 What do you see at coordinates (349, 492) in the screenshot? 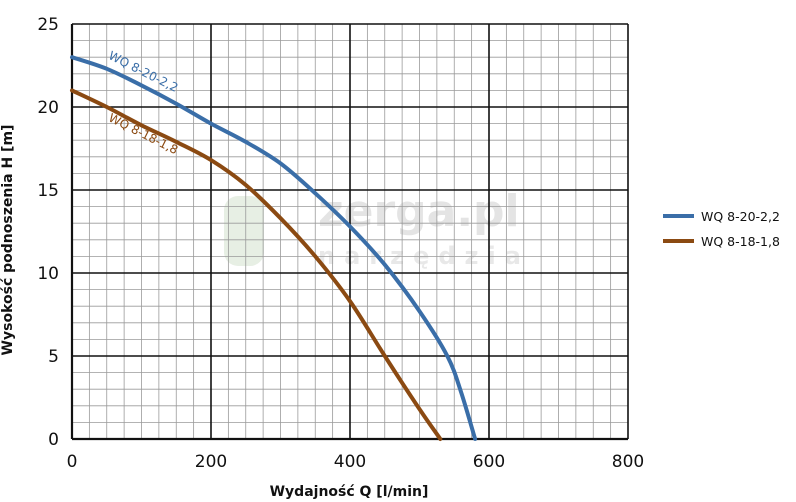
I see `x-axis-title: Wydajność Q [l/min]` at bounding box center [349, 492].